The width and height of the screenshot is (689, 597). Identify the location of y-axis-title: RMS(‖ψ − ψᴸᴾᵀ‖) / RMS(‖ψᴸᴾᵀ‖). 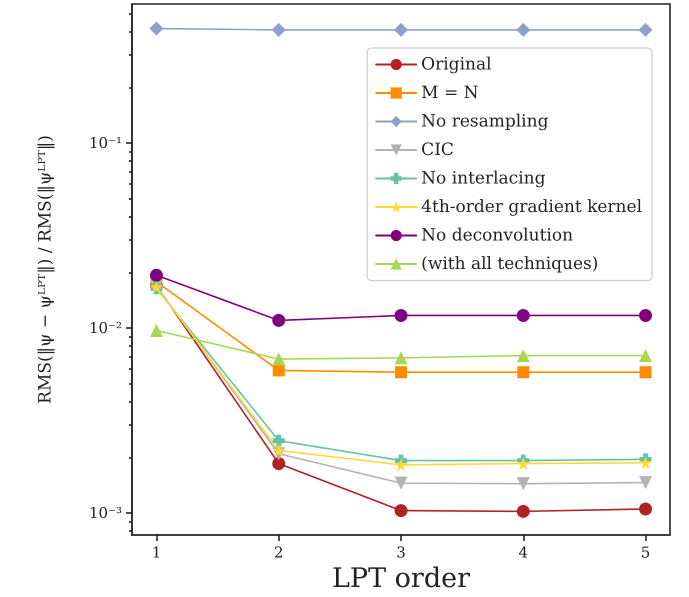
(46, 269).